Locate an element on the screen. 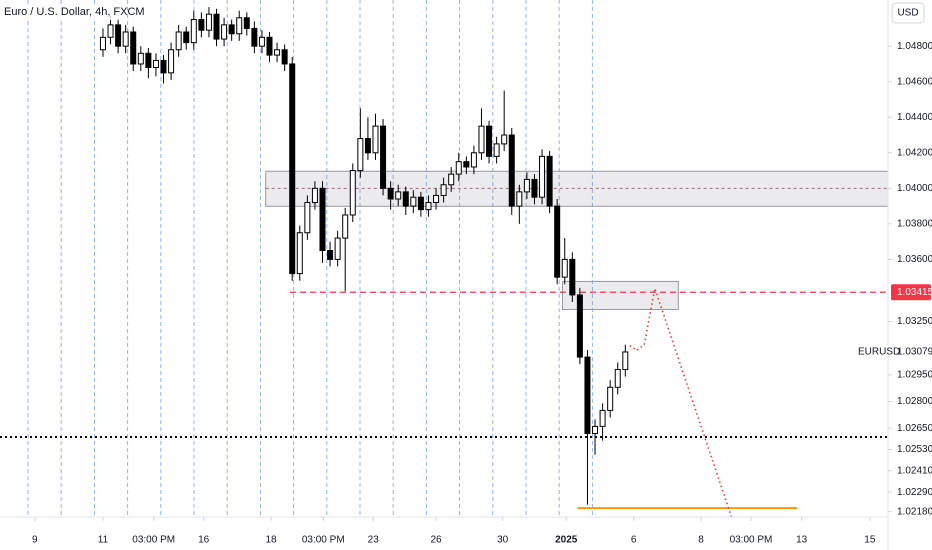 This screenshot has height=550, width=932. y-tick-label: 1.02290 is located at coordinates (914, 492).